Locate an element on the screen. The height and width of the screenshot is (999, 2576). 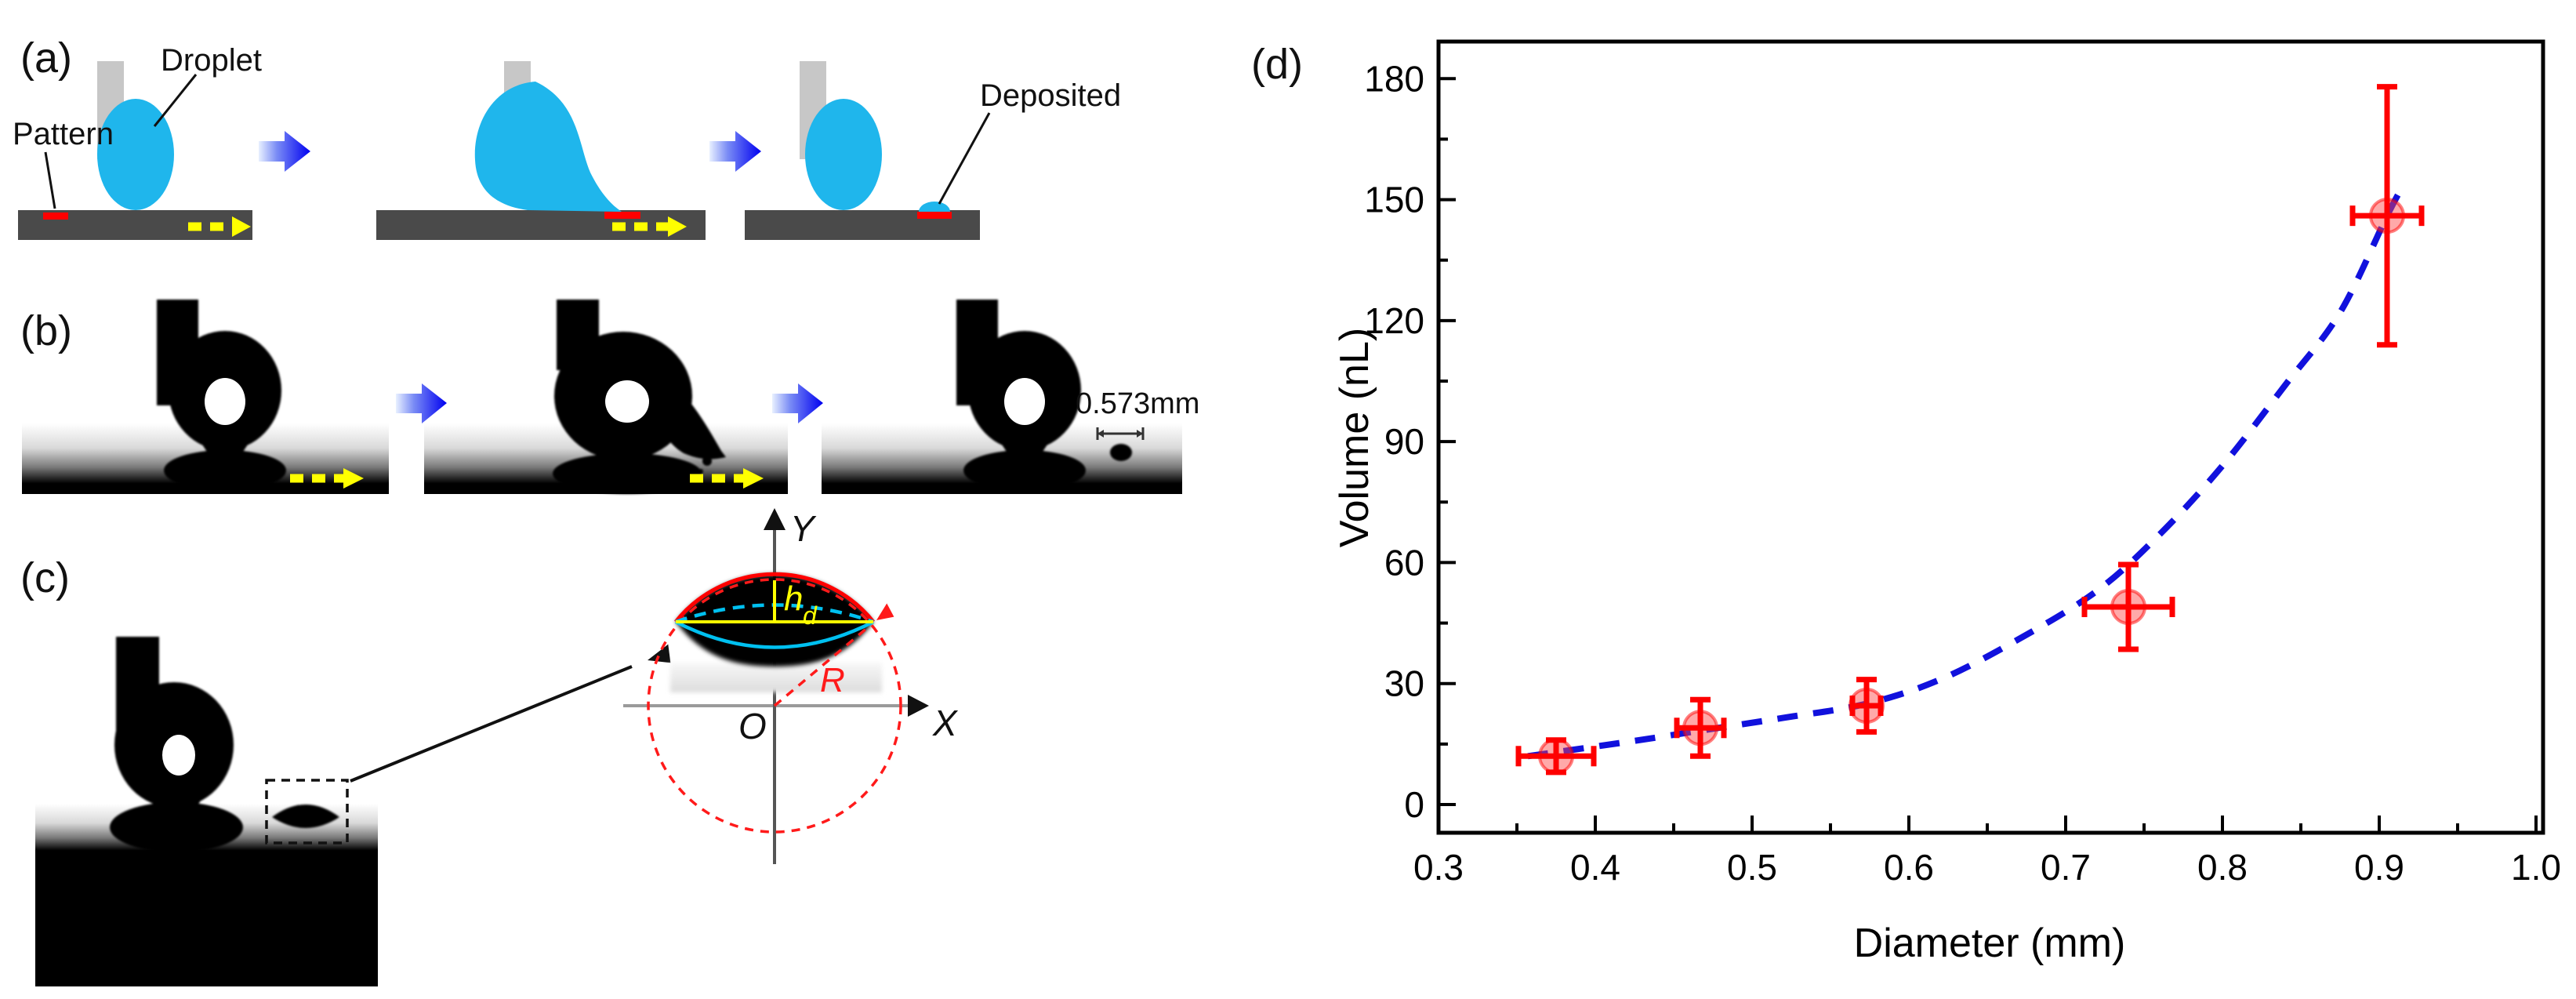
radius-line is located at coordinates (821, 667).